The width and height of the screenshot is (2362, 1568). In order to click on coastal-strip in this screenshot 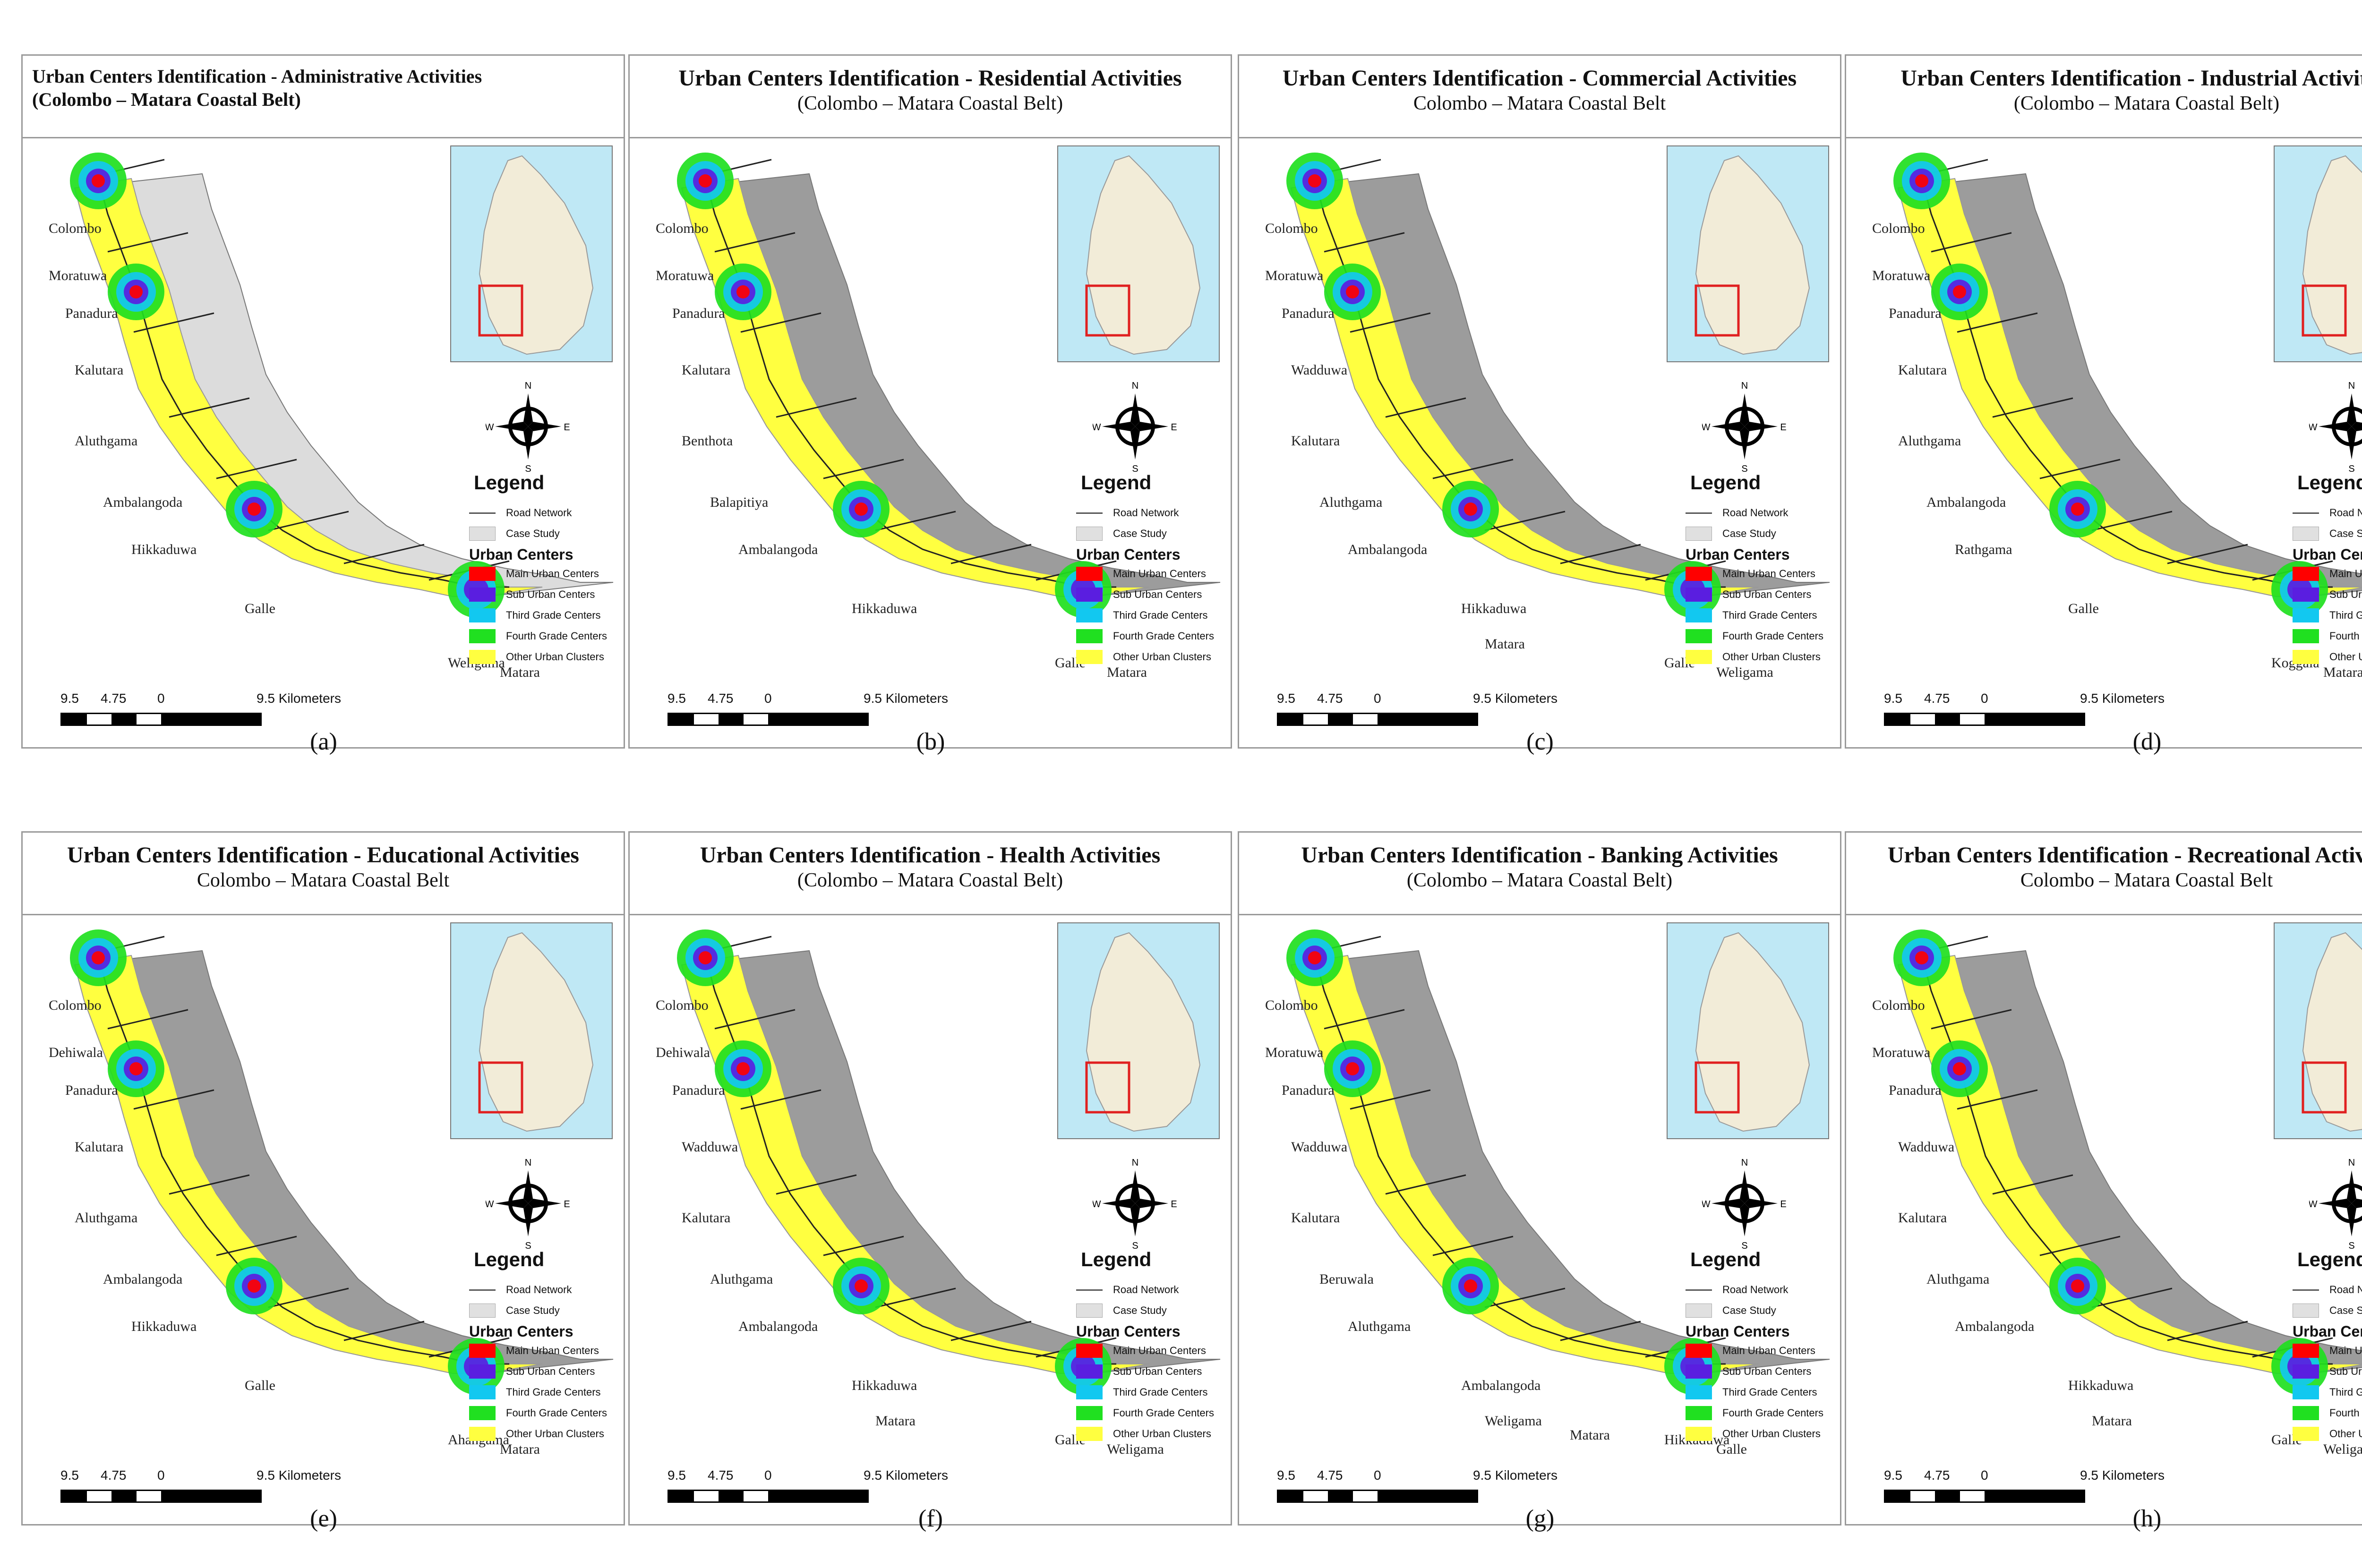, I will do `click(916, 387)`.